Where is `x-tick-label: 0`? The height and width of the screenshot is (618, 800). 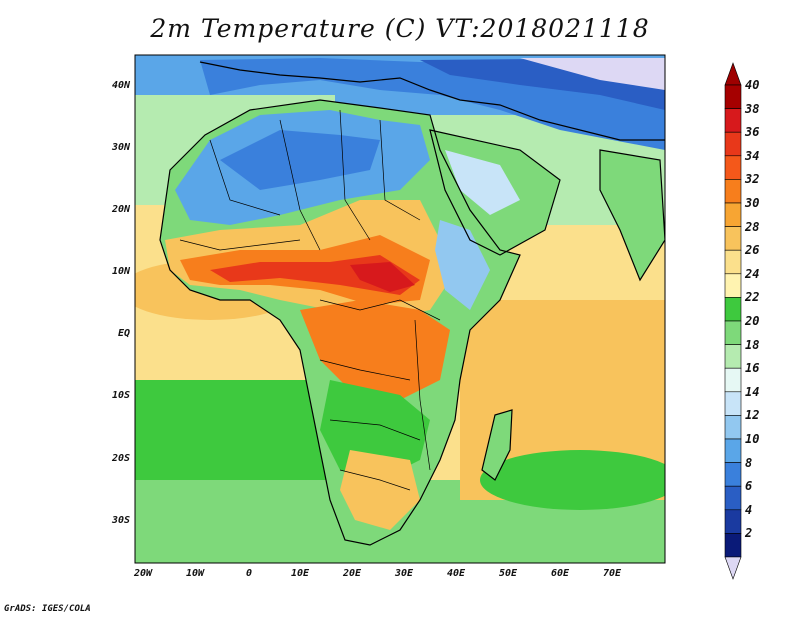 x-tick-label: 0 is located at coordinates (249, 573).